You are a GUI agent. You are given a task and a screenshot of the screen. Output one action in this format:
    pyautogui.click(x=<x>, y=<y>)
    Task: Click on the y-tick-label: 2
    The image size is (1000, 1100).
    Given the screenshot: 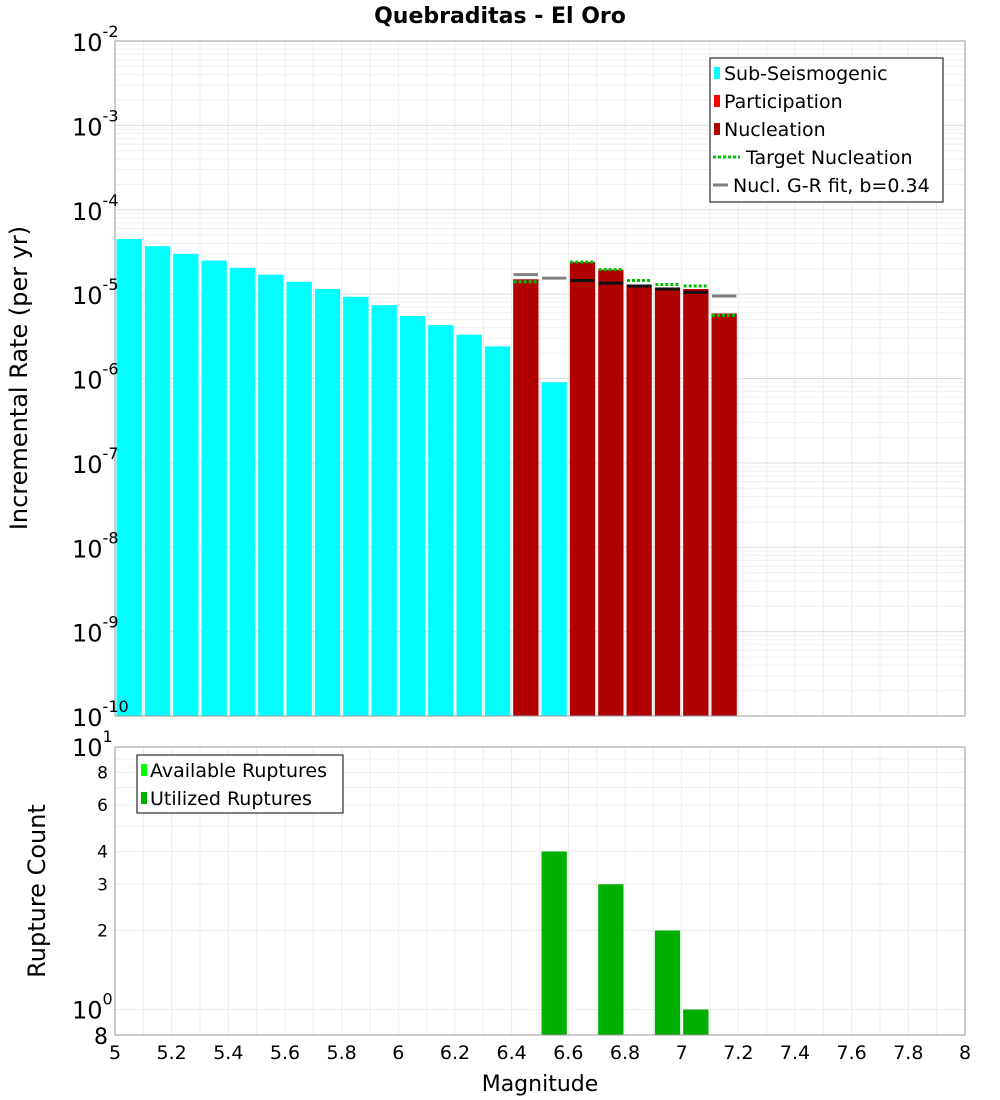 What is the action you would take?
    pyautogui.click(x=102, y=932)
    